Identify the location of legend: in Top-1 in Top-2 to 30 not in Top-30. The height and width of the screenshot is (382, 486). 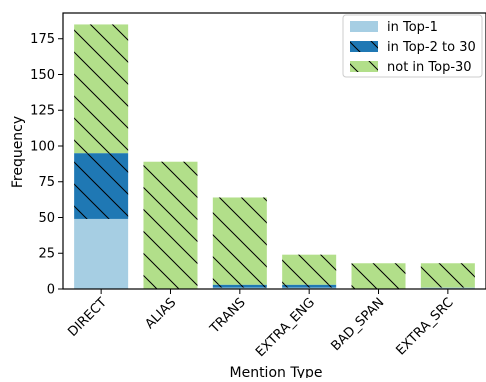
(412, 46).